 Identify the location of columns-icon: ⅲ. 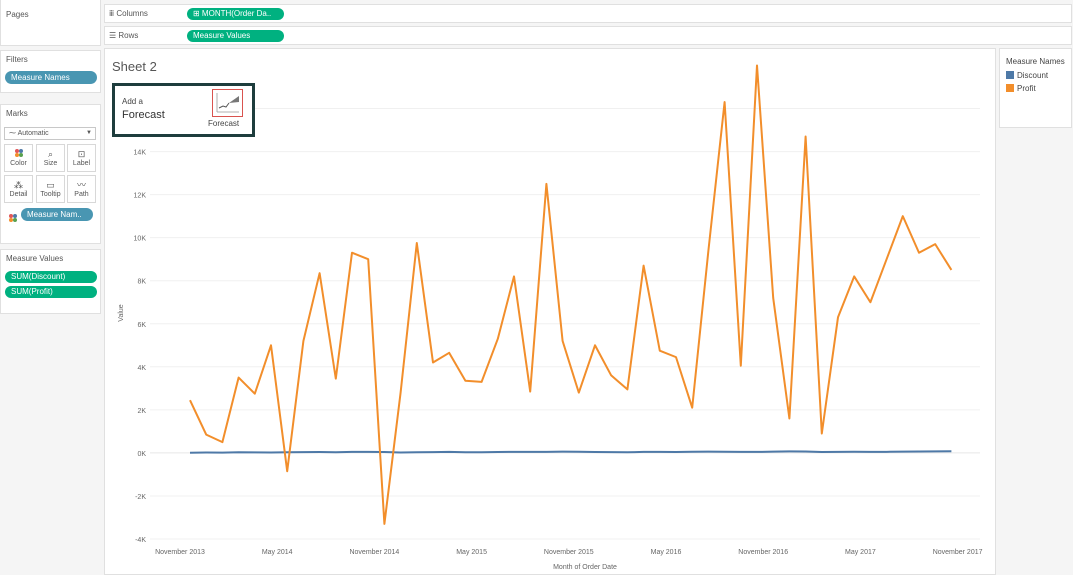
(113, 13).